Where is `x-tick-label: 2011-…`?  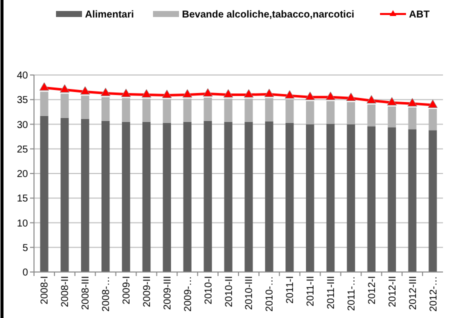 x-tick-label: 2011-… is located at coordinates (352, 293).